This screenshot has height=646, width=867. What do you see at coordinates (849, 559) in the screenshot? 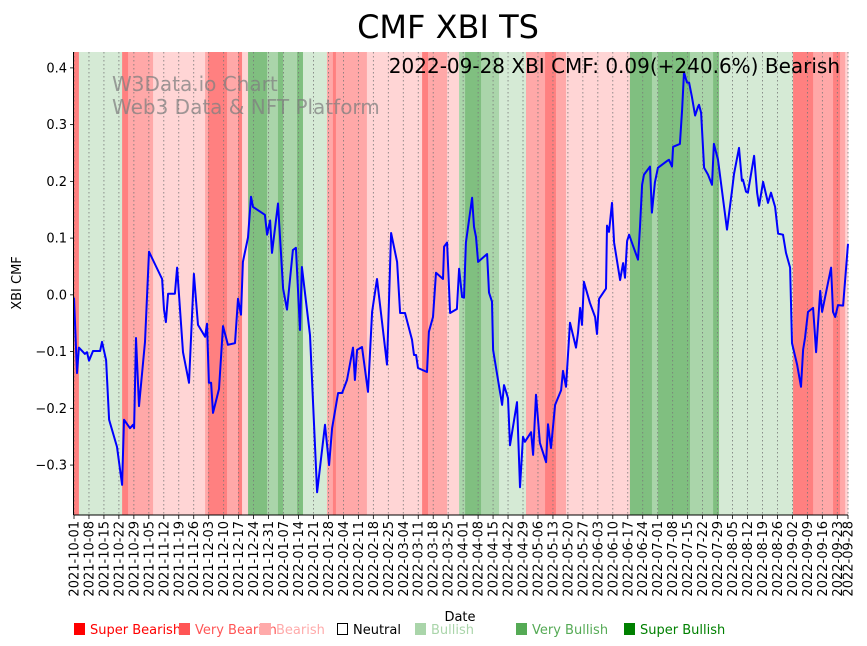
I see `x-tick-label: 2022-09-28` at bounding box center [849, 559].